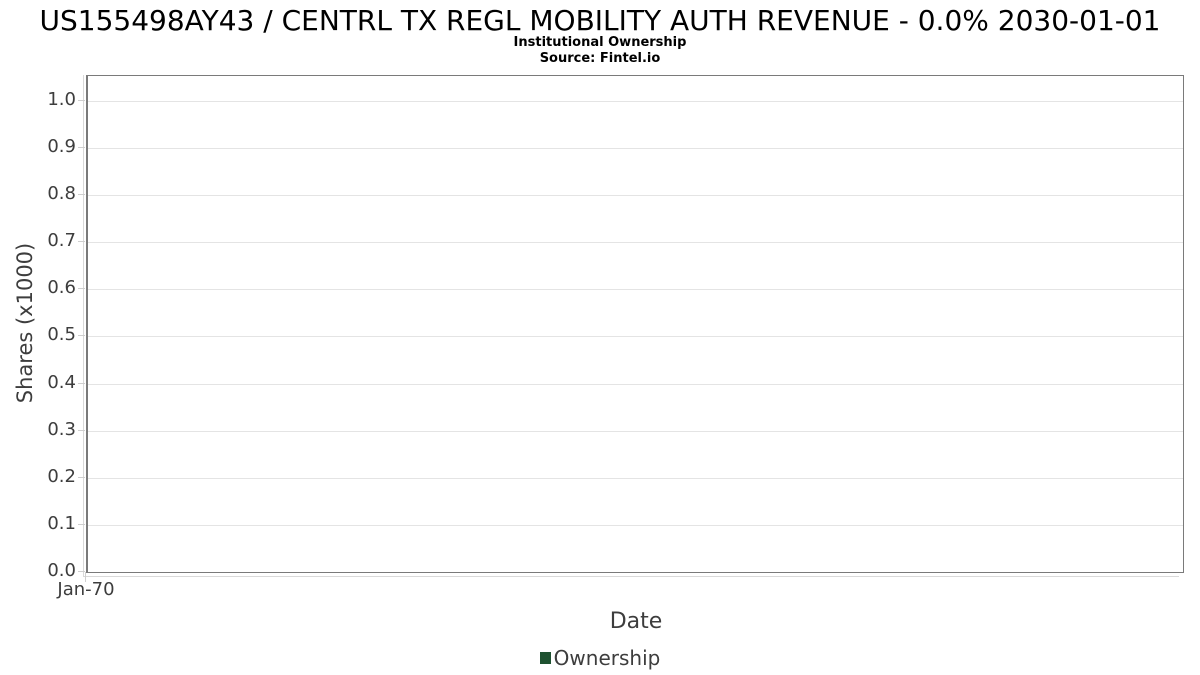 Image resolution: width=1200 pixels, height=675 pixels. Describe the element at coordinates (86, 589) in the screenshot. I see `x-tick-label: Jan-70` at that location.